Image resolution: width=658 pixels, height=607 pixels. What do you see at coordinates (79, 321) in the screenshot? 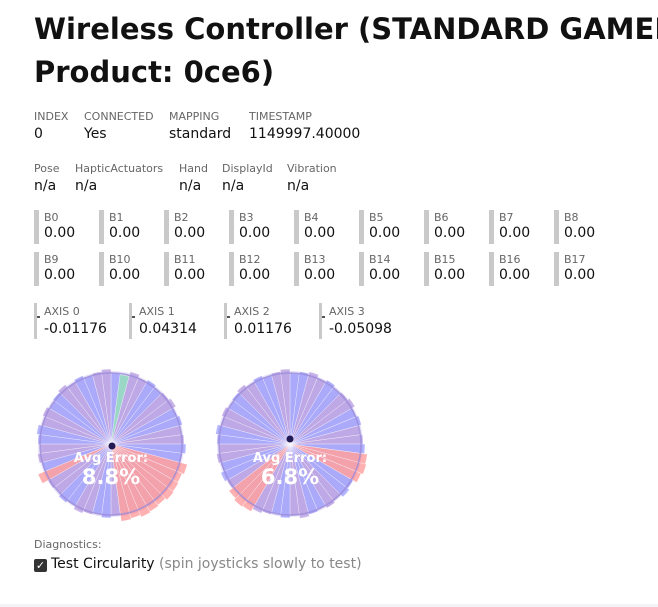
I see `axis-0: AXIS 0 -0.01176` at bounding box center [79, 321].